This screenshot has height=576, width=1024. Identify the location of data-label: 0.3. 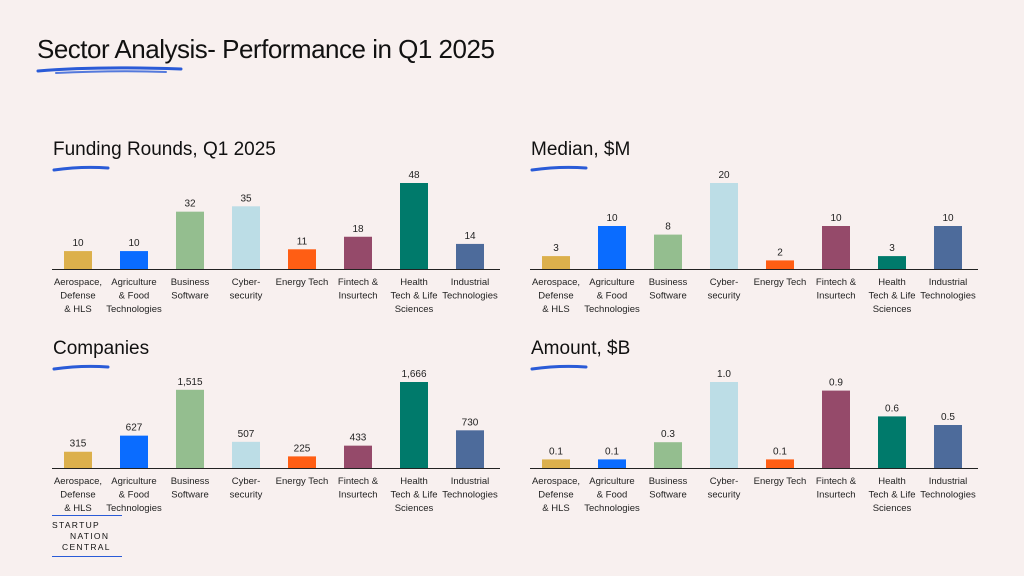
(668, 434).